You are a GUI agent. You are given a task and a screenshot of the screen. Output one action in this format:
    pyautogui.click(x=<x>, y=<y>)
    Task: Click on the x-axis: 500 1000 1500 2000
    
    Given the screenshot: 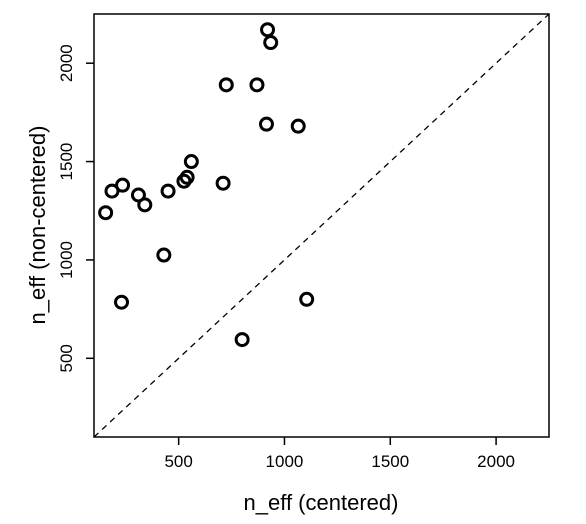 What is the action you would take?
    pyautogui.click(x=339, y=454)
    